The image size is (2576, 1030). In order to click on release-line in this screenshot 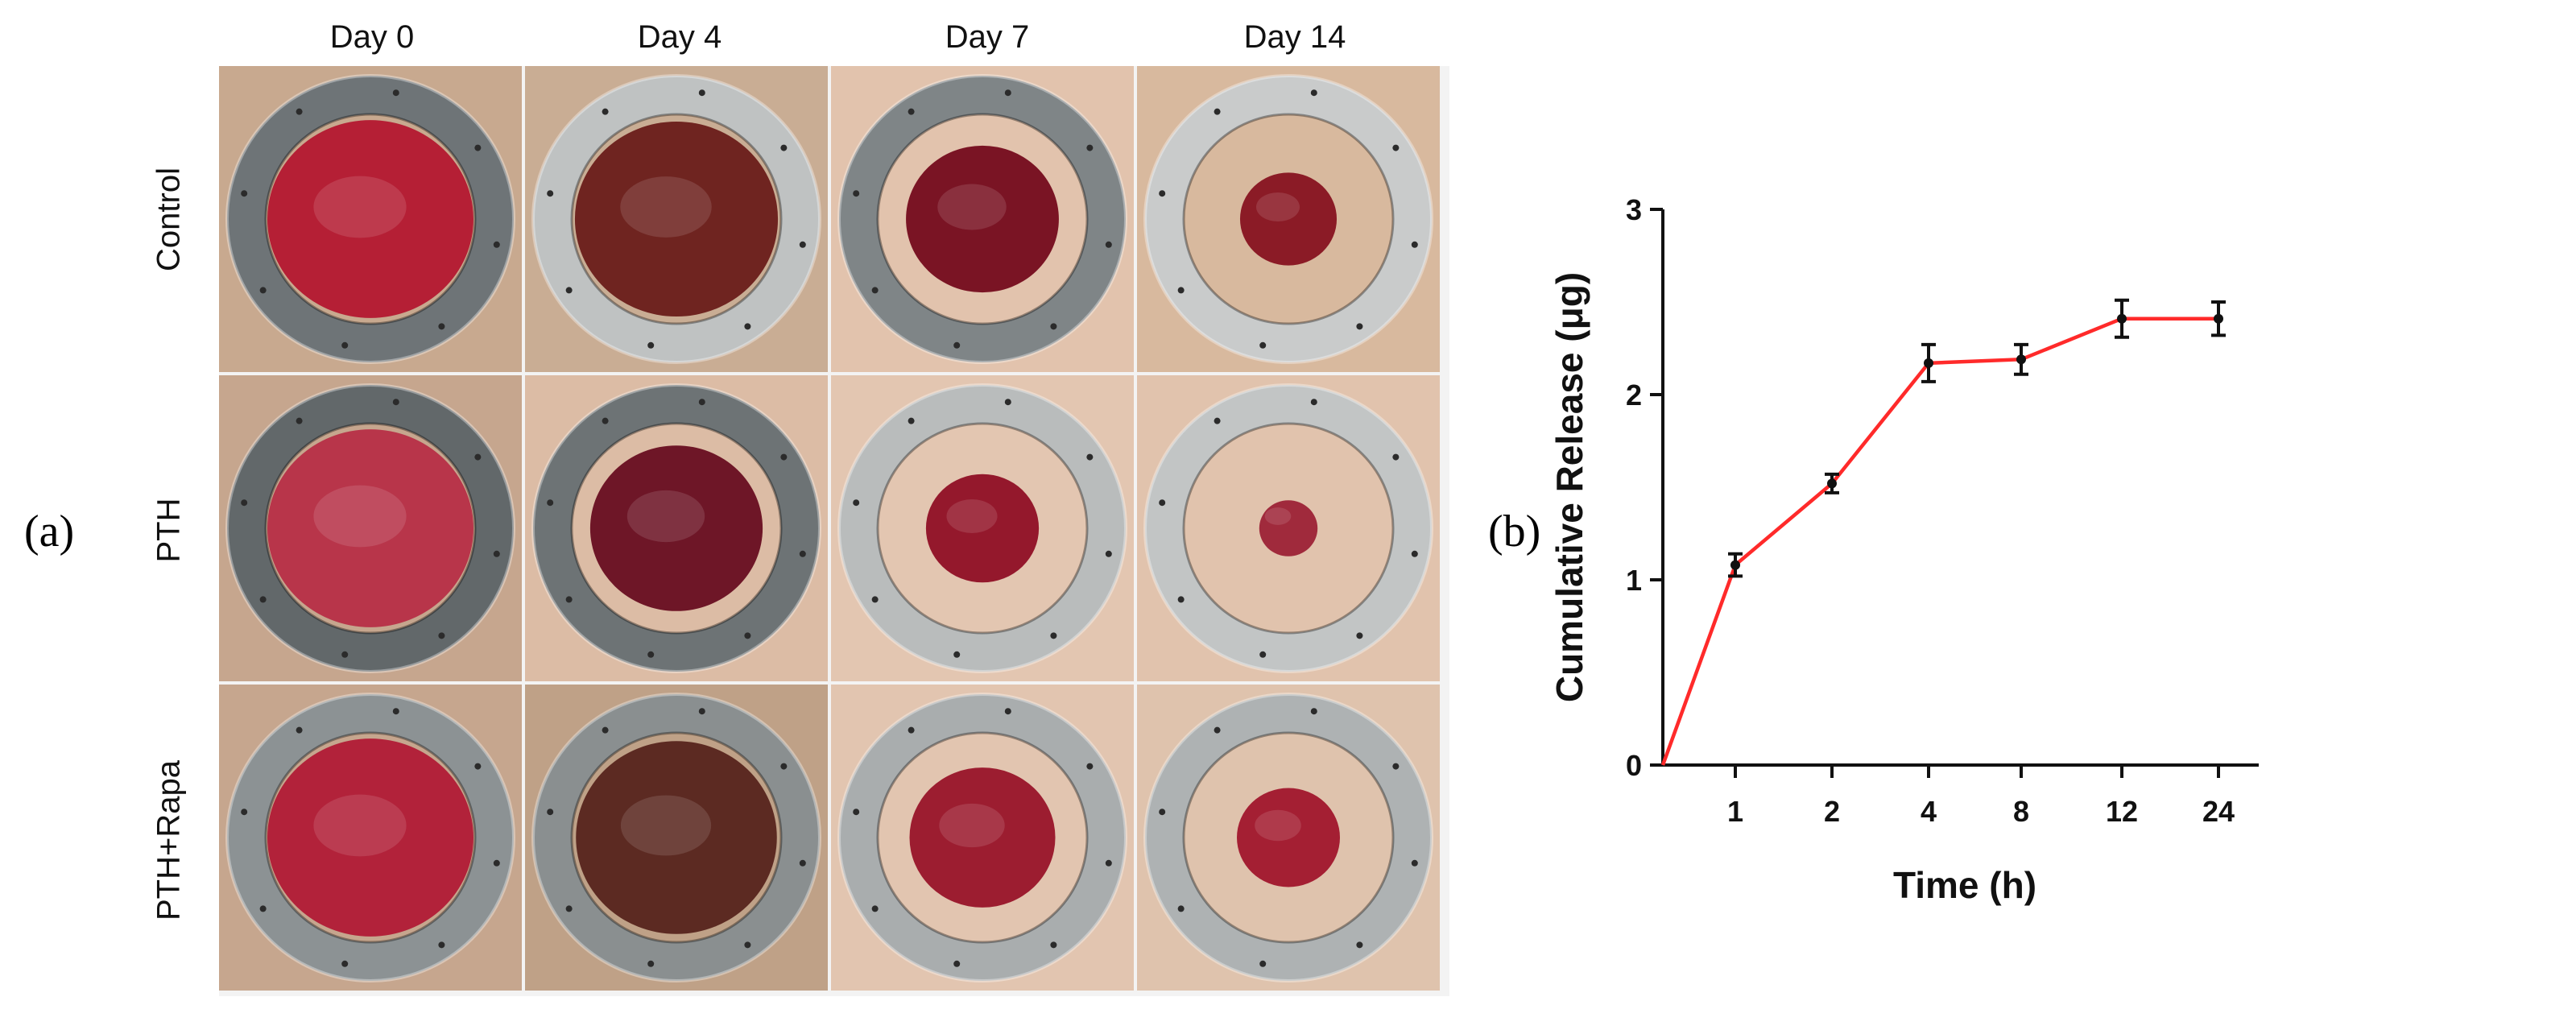, I will do `click(1939, 541)`.